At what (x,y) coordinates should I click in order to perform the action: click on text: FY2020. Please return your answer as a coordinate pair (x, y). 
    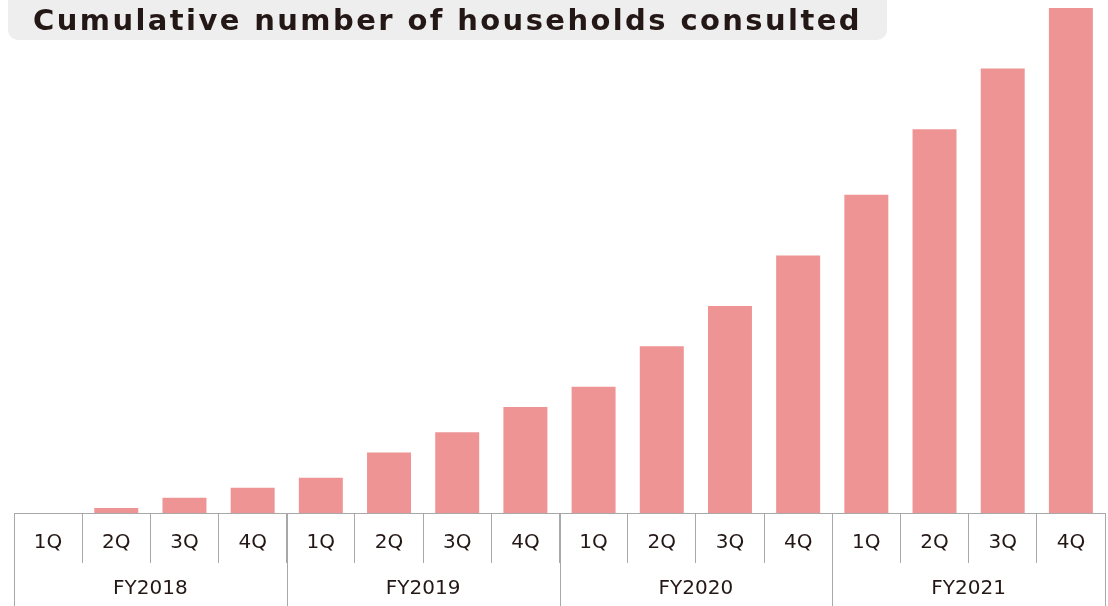
    Looking at the image, I should click on (696, 587).